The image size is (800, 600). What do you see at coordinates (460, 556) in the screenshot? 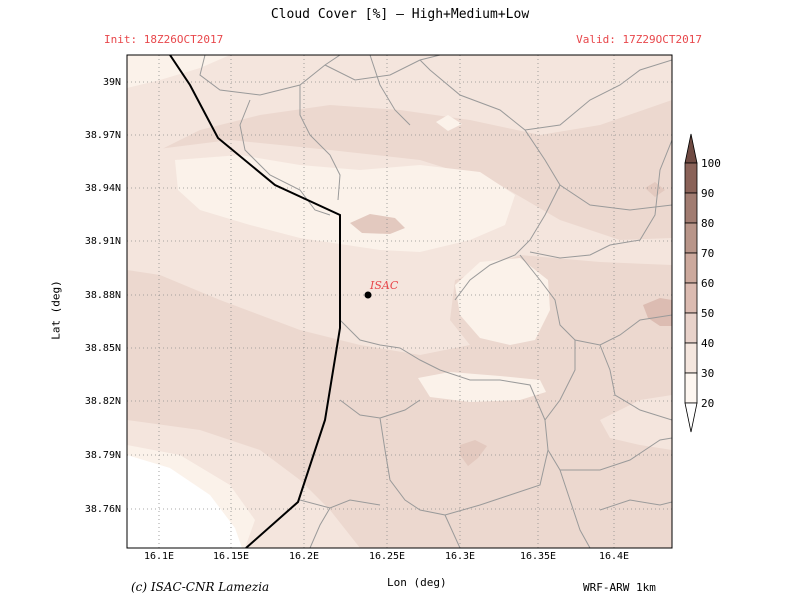
I see `lon-tick-label: 16.3E` at bounding box center [460, 556].